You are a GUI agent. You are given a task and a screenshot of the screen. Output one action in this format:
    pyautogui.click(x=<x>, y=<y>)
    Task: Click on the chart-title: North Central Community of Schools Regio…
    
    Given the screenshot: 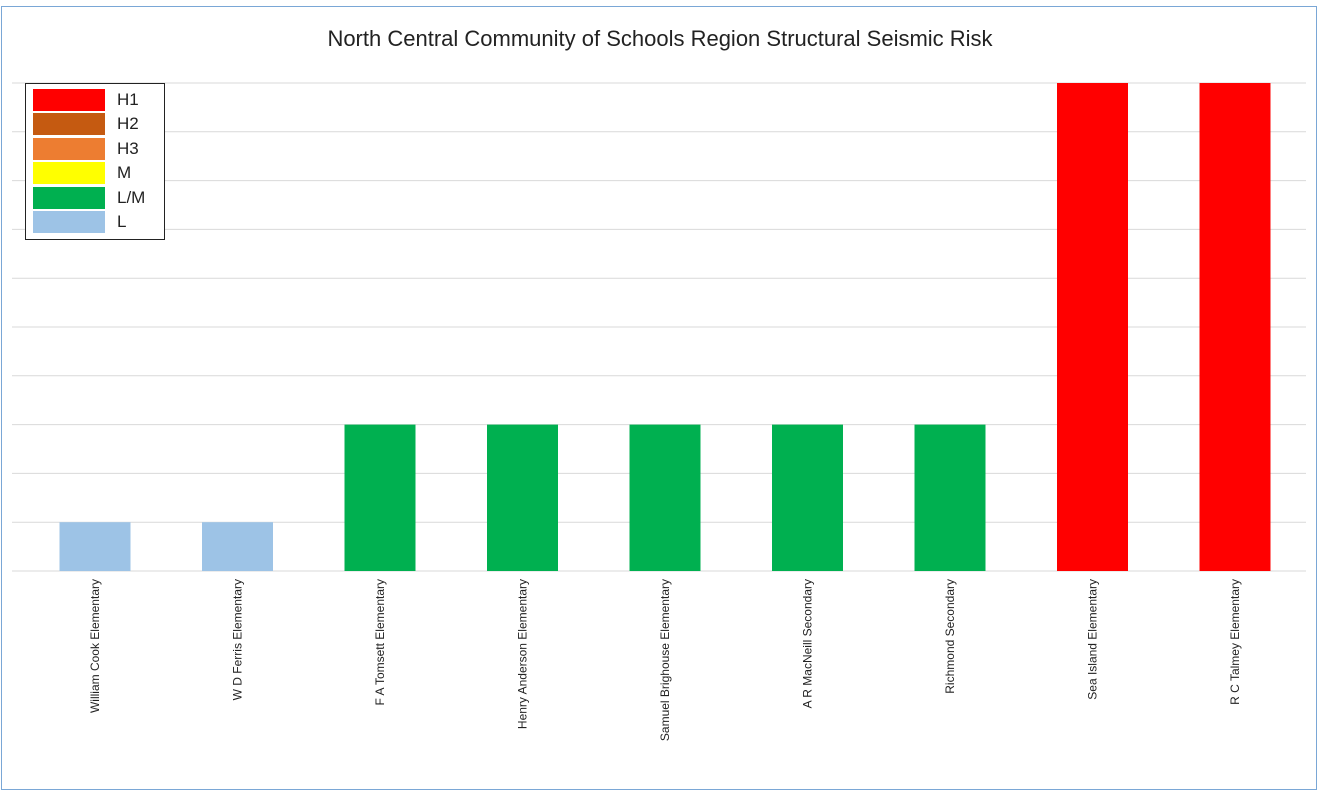 What is the action you would take?
    pyautogui.click(x=660, y=38)
    